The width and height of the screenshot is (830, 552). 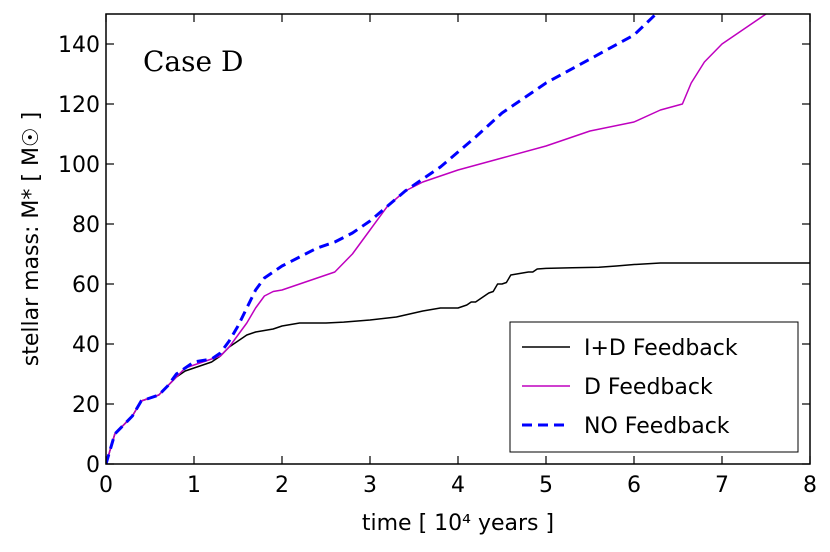 I want to click on x-tick-label: 2, so click(x=282, y=485).